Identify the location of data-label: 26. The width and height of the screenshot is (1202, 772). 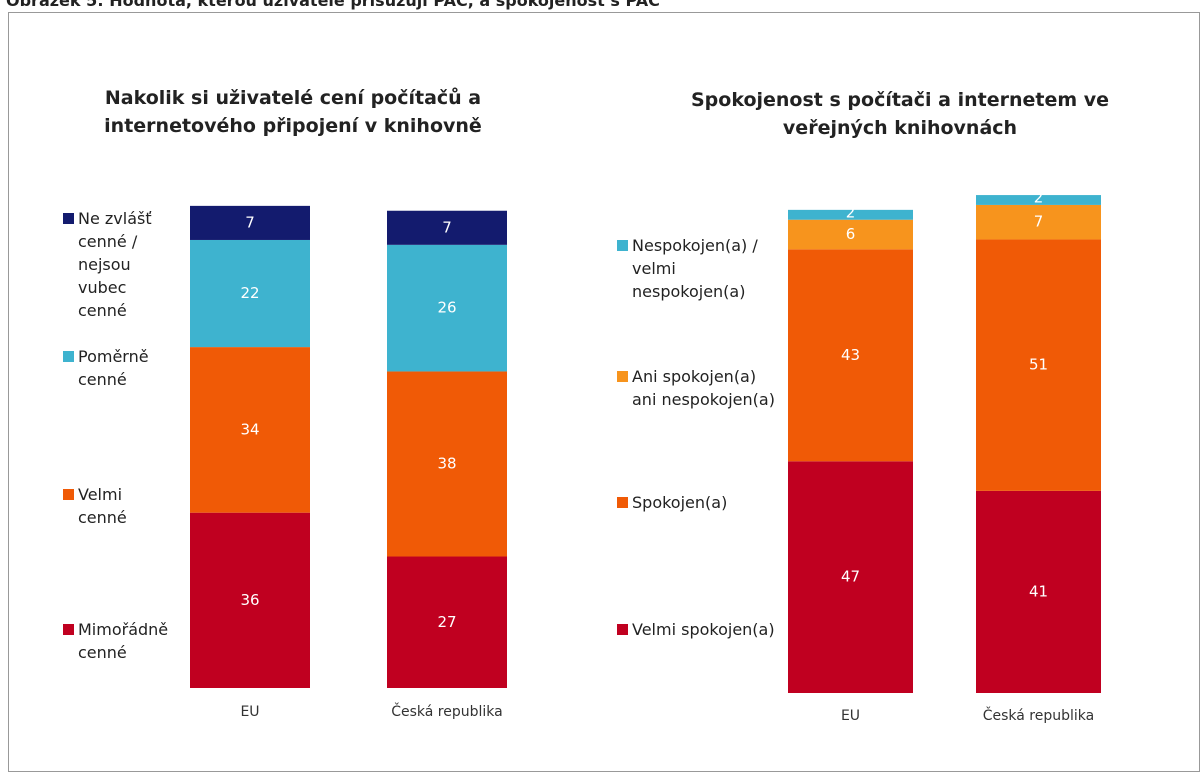
(446, 308).